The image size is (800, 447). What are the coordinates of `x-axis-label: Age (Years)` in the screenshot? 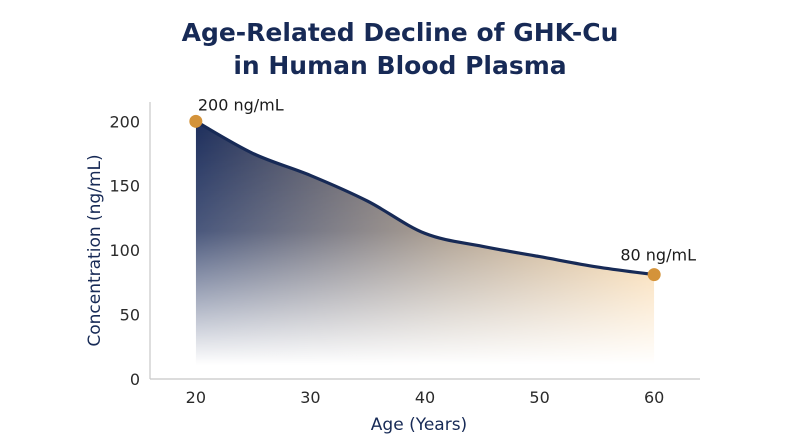 It's located at (419, 425).